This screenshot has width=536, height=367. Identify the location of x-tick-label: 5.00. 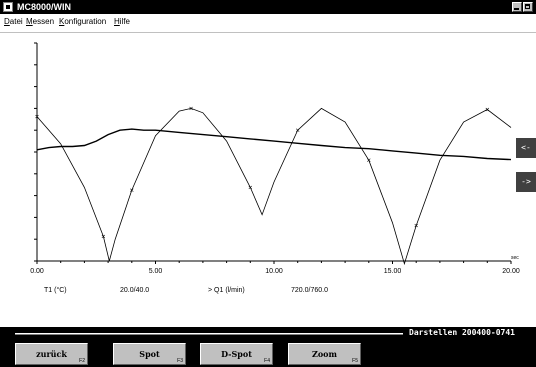
(156, 271).